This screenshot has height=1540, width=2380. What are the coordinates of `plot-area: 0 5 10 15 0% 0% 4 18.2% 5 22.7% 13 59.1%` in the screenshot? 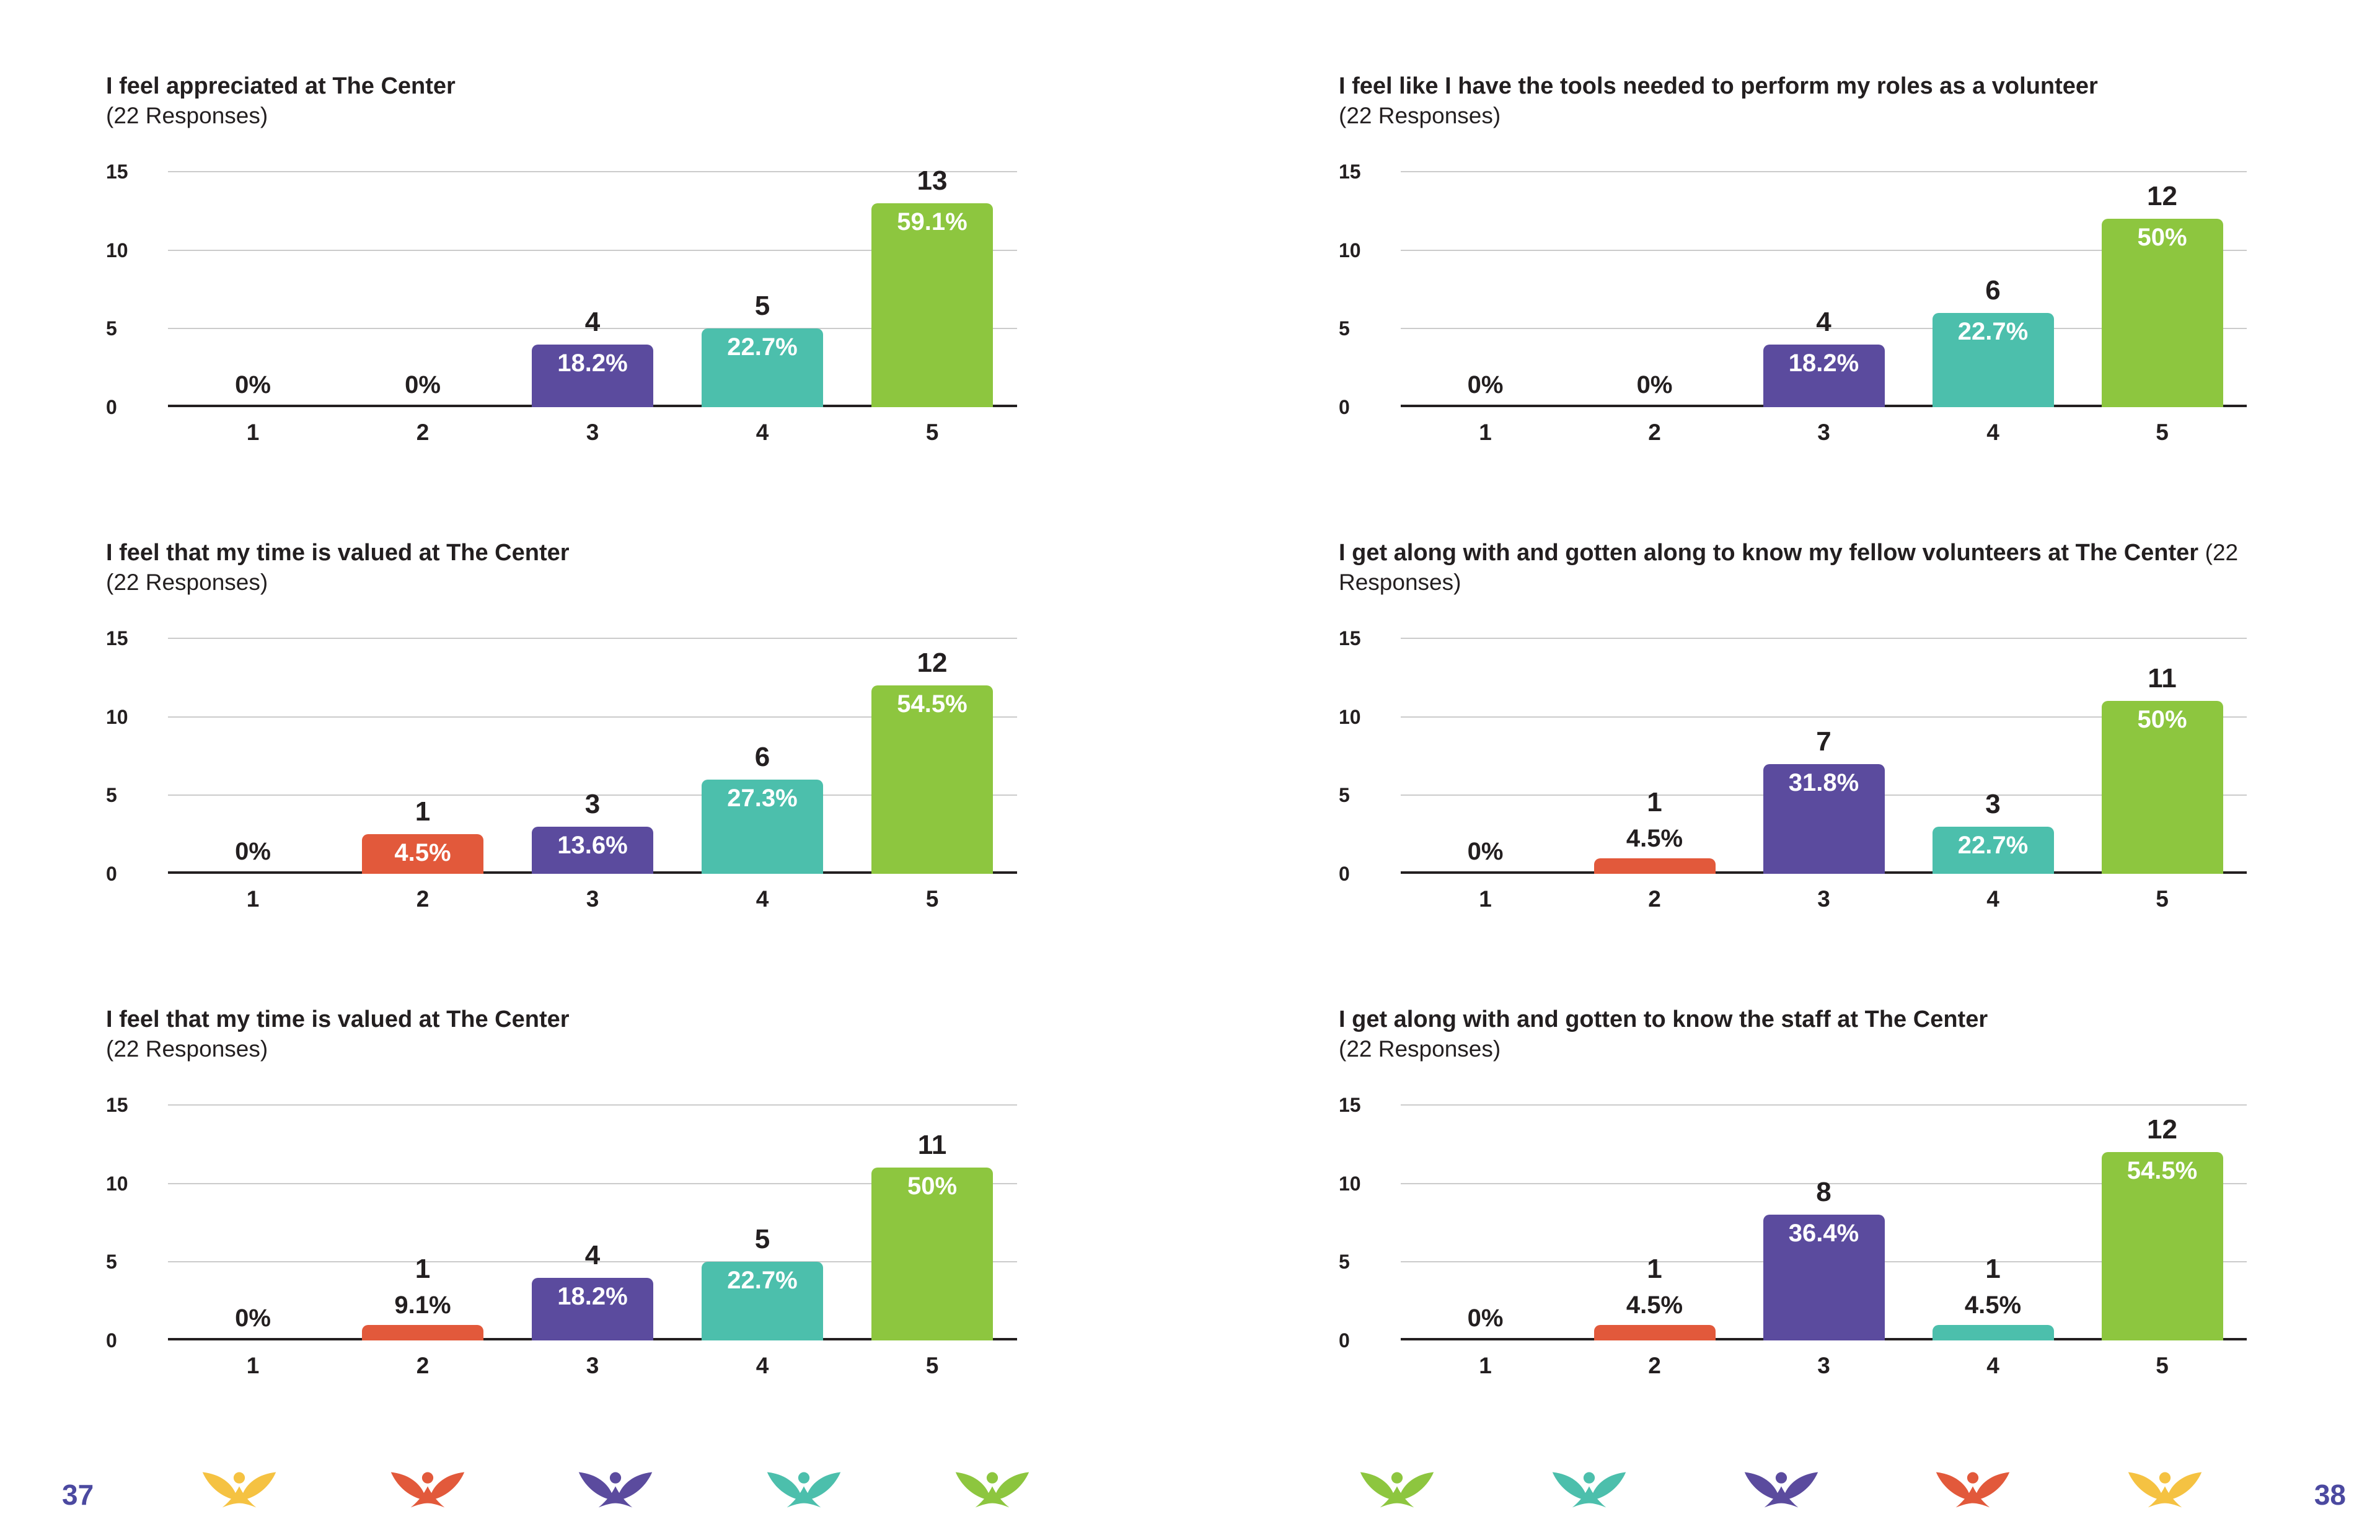 It's located at (561, 289).